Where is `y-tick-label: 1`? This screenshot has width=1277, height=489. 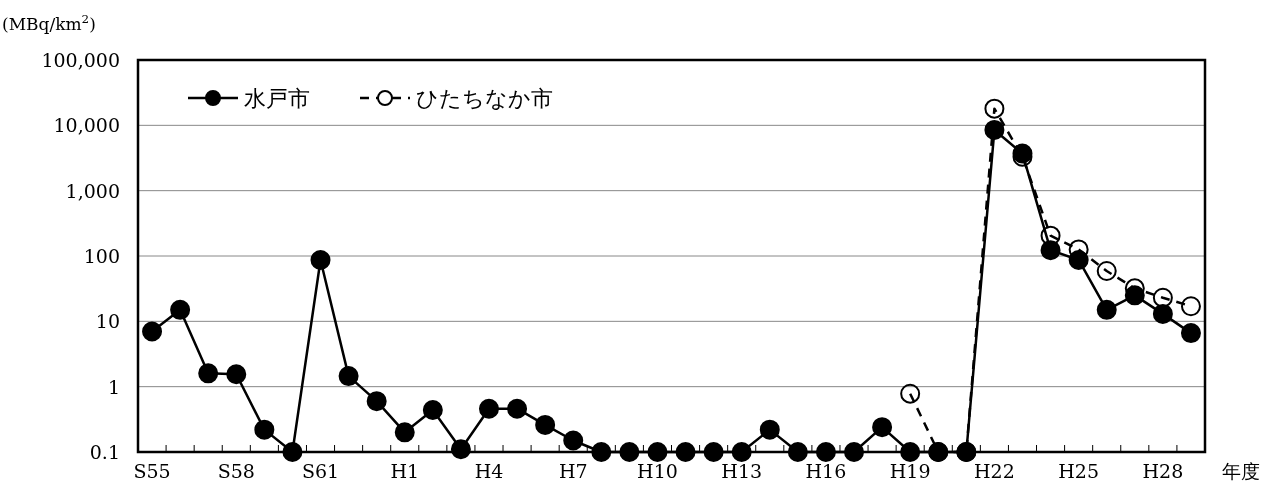
y-tick-label: 1 is located at coordinates (113, 386).